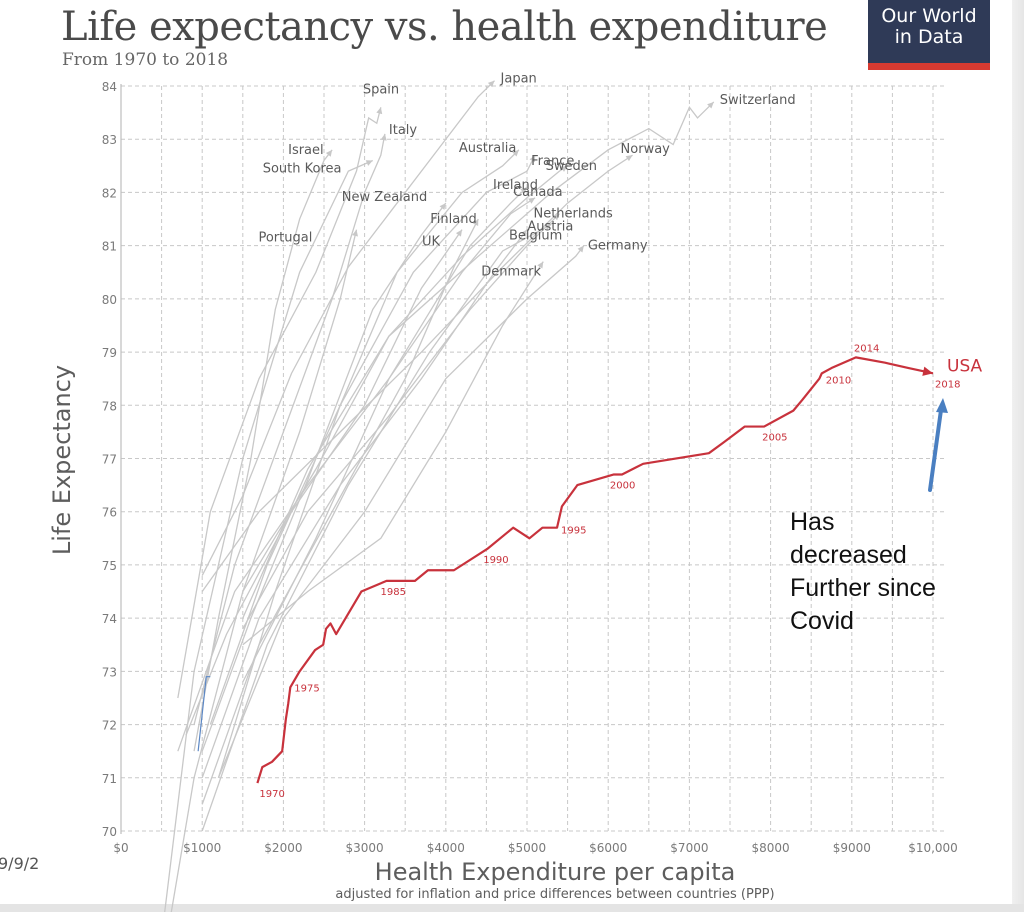  Describe the element at coordinates (306, 150) in the screenshot. I see `country-label-israel: Israel` at that location.